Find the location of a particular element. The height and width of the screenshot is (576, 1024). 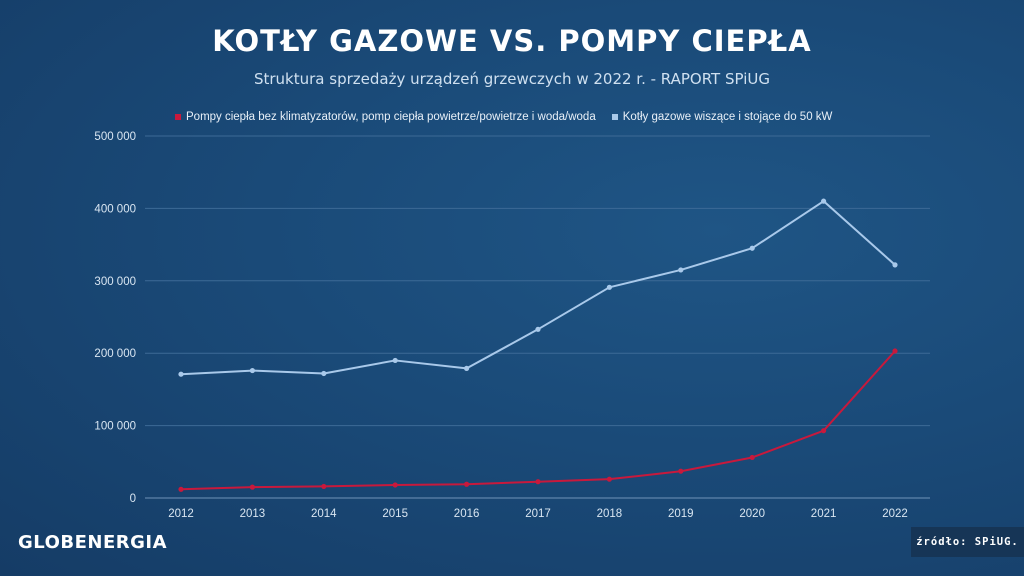

x-tick-label: 2021 is located at coordinates (824, 514).